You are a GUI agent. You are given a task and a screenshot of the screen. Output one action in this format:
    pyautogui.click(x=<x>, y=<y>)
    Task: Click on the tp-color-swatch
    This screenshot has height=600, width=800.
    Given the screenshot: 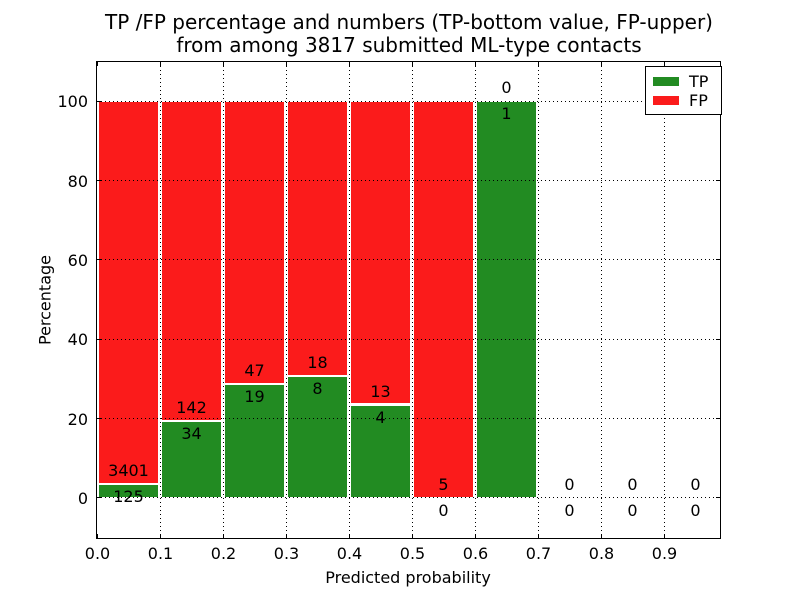 What is the action you would take?
    pyautogui.click(x=666, y=81)
    